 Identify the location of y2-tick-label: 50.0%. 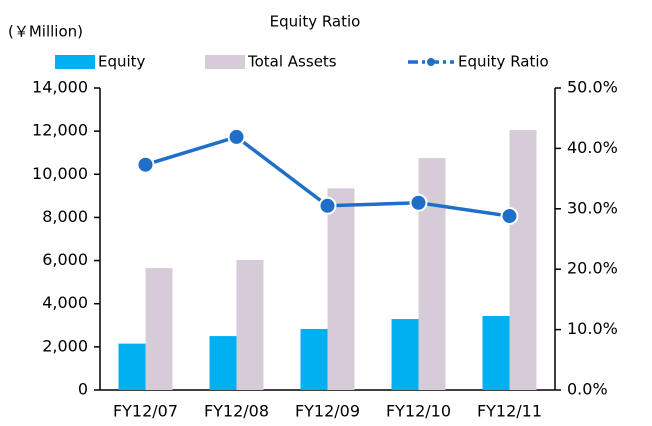
(592, 87).